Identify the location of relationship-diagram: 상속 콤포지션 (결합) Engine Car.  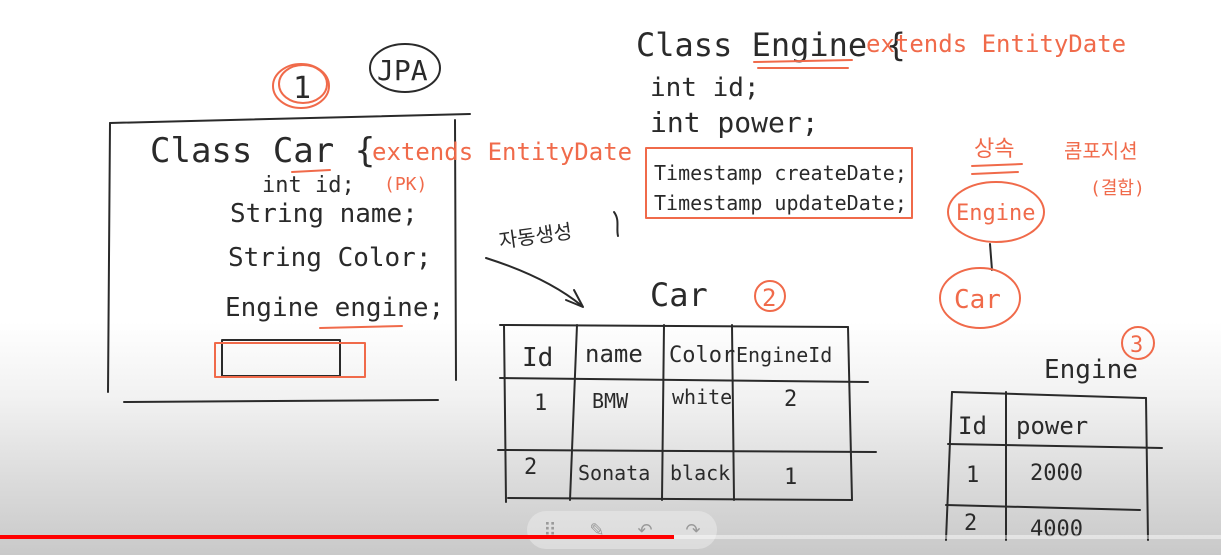
(1042, 233).